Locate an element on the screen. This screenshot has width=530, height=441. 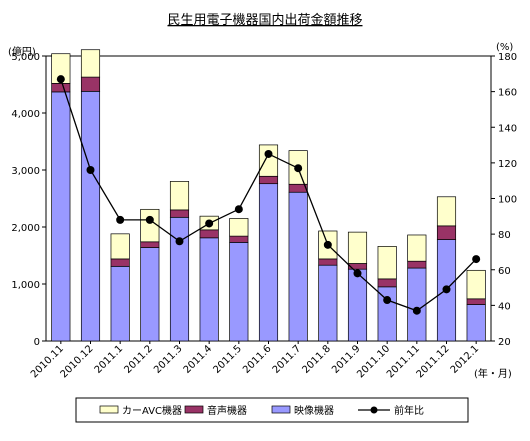
right-tick-label: 120 is located at coordinates (507, 164).